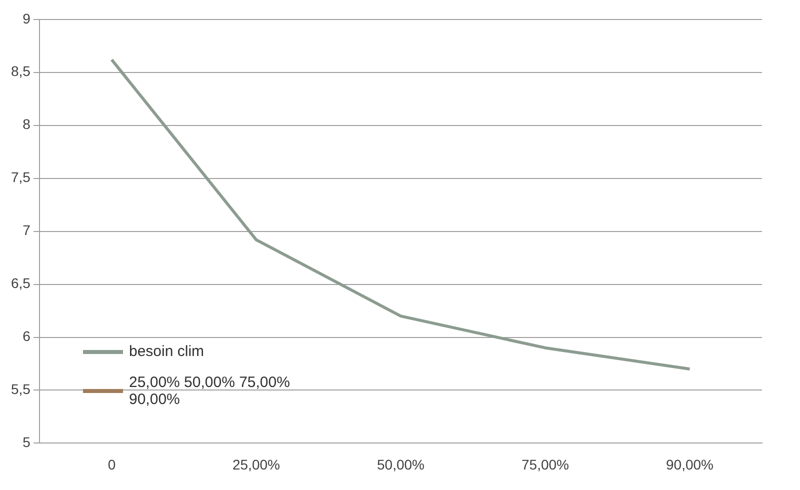 Image resolution: width=800 pixels, height=490 pixels. I want to click on y-tick-label: 5,5, so click(20, 389).